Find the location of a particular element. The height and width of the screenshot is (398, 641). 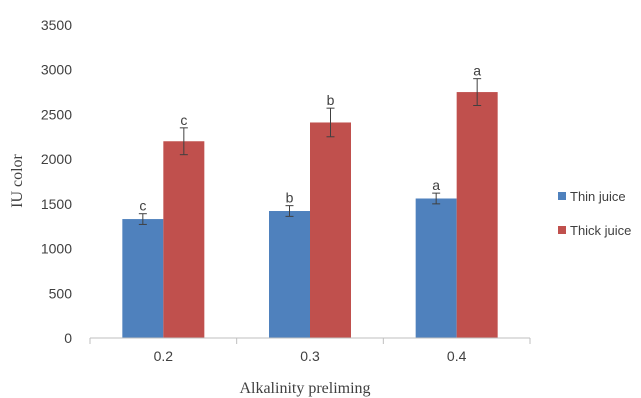

y-tick-label: 3500 is located at coordinates (56, 25).